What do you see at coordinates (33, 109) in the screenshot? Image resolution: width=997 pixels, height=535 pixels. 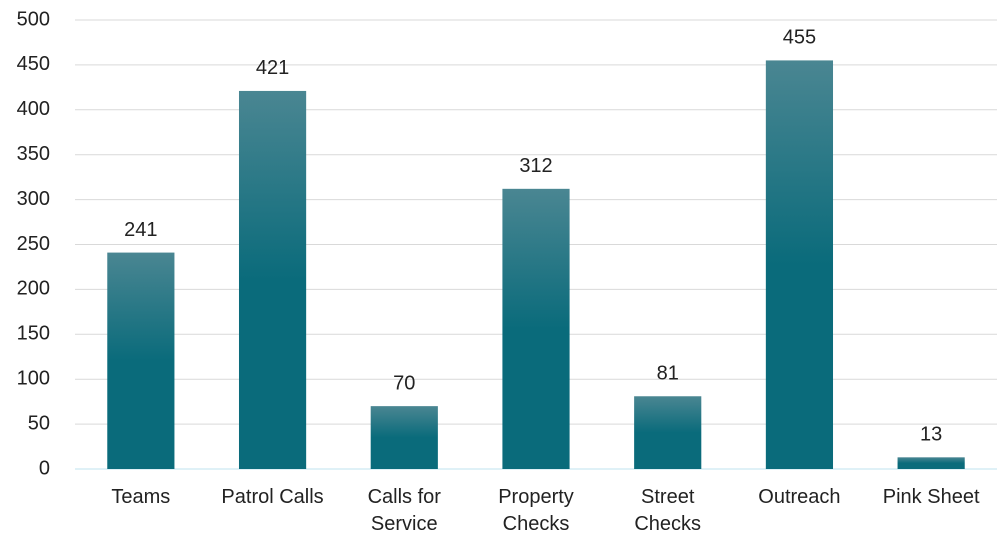 I see `y-tick-label: 400` at bounding box center [33, 109].